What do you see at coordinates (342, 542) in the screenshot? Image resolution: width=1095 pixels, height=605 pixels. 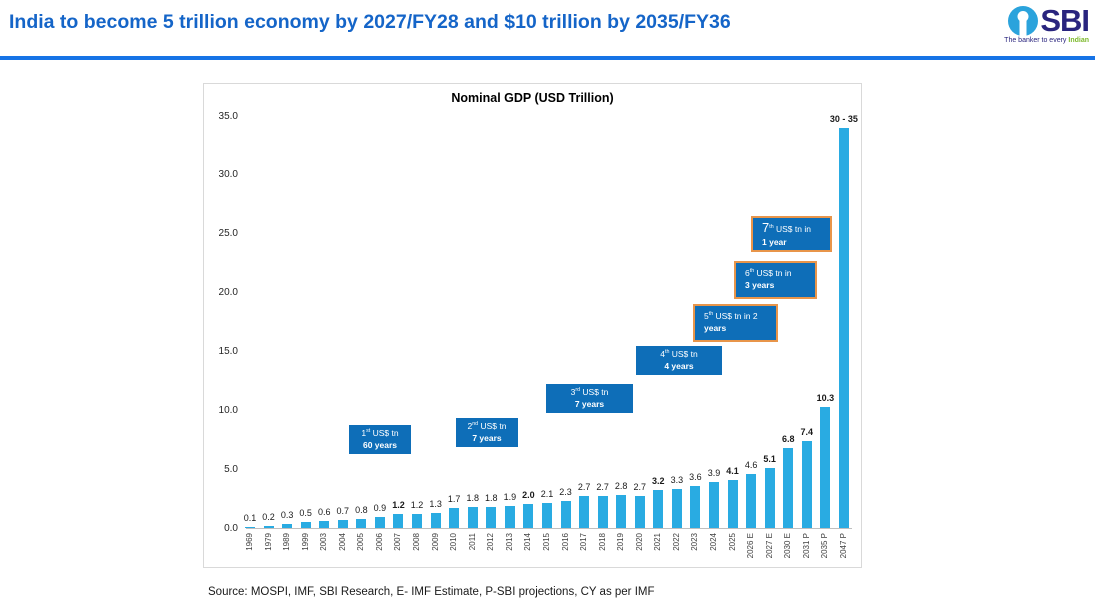 I see `x-axis-tick-label: 2004` at bounding box center [342, 542].